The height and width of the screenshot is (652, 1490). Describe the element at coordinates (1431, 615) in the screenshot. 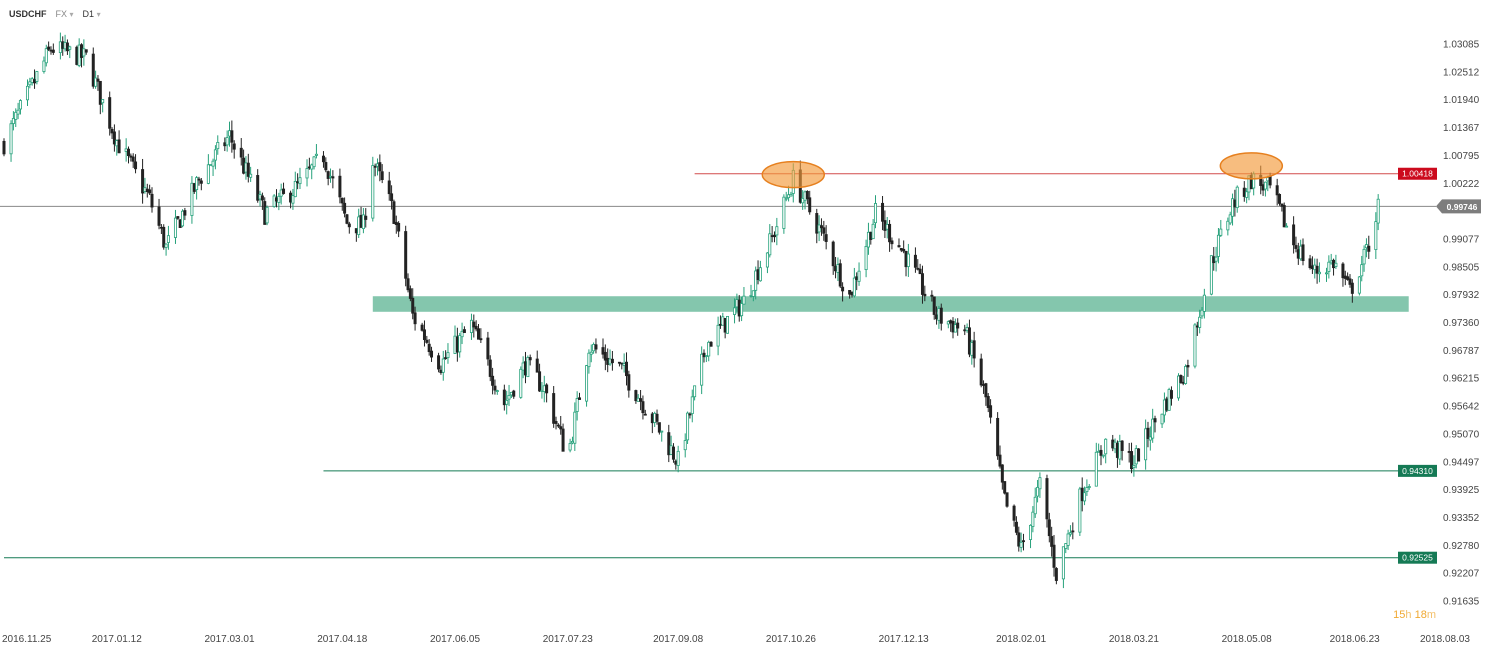

I see `timer-minutes-unit: m` at that location.